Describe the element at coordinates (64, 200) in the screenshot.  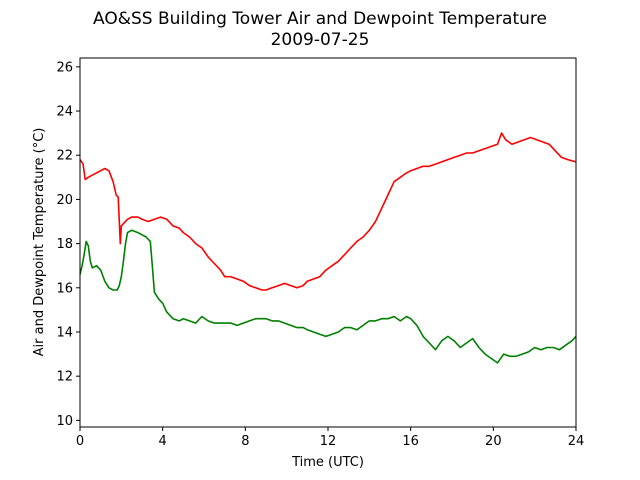
I see `y-tick-label: 20` at that location.